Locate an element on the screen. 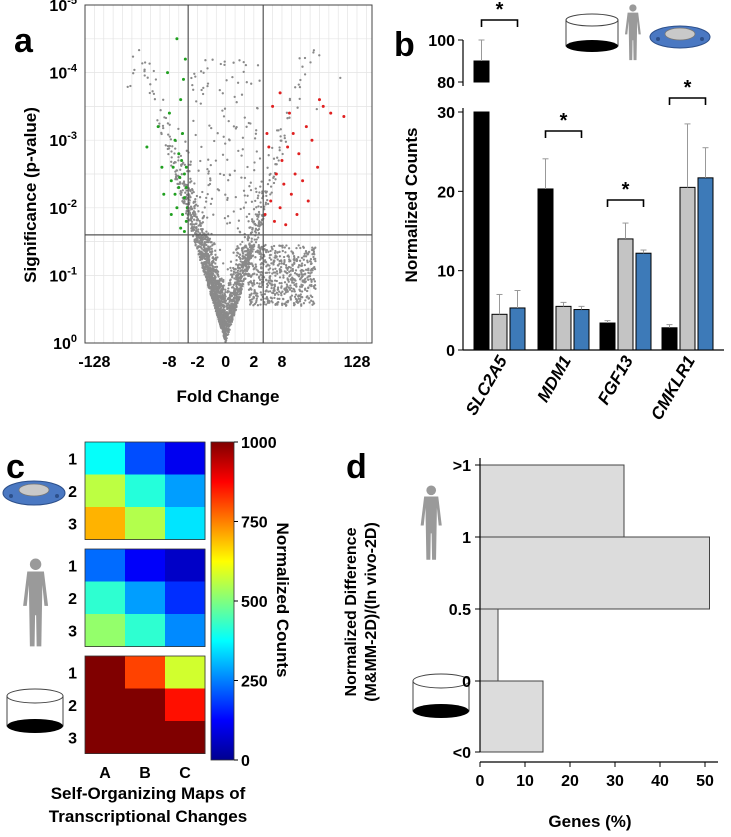  panel-b-y-tick-label: 100 is located at coordinates (441, 41).